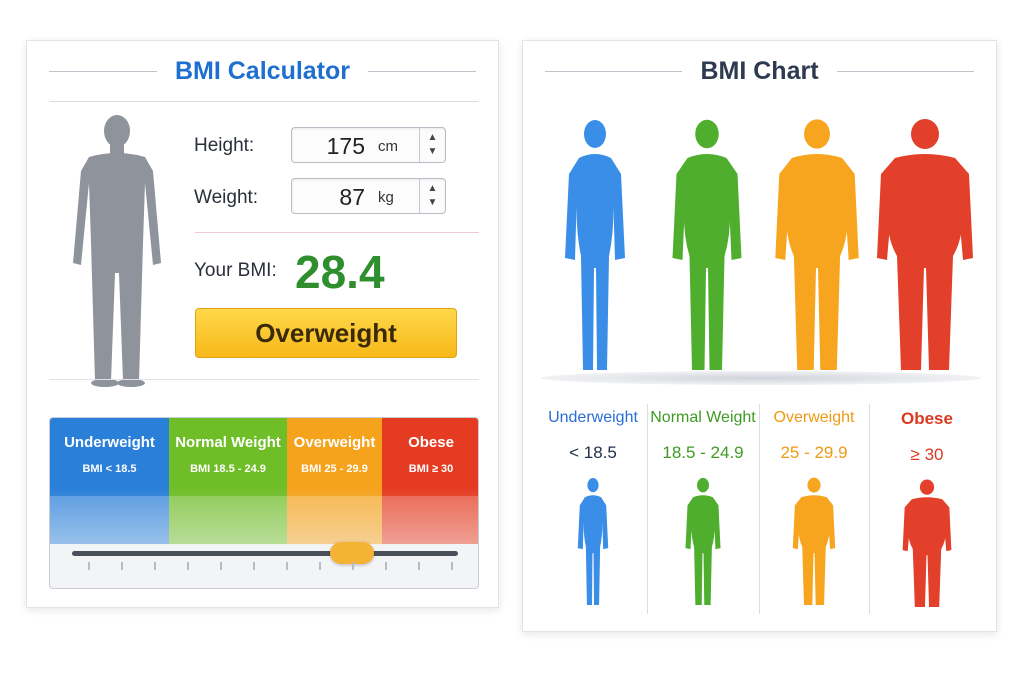 This screenshot has height=683, width=1024. What do you see at coordinates (226, 197) in the screenshot?
I see `weight-label: Weight:` at bounding box center [226, 197].